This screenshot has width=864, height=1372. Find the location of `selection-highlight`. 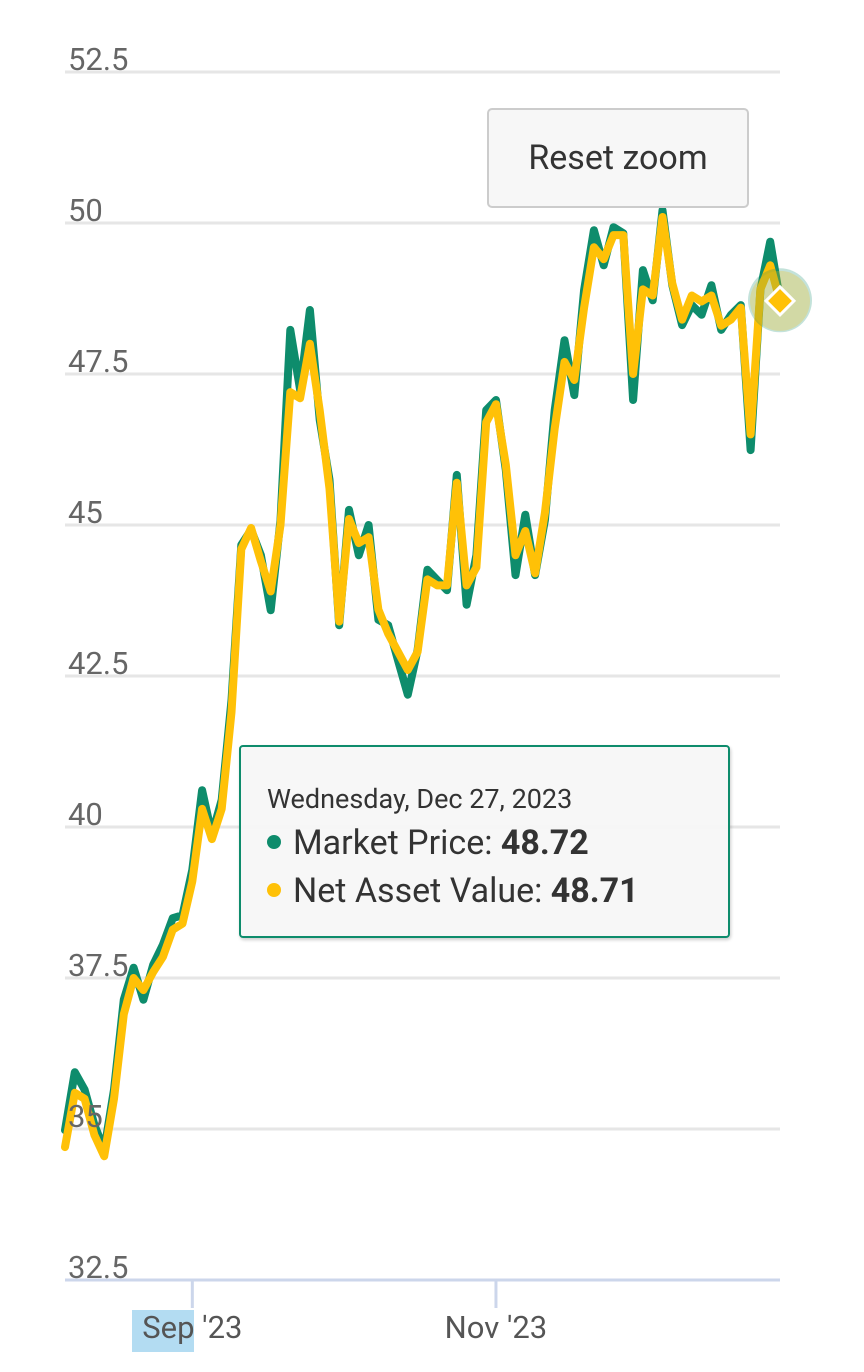

selection-highlight is located at coordinates (163, 1331).